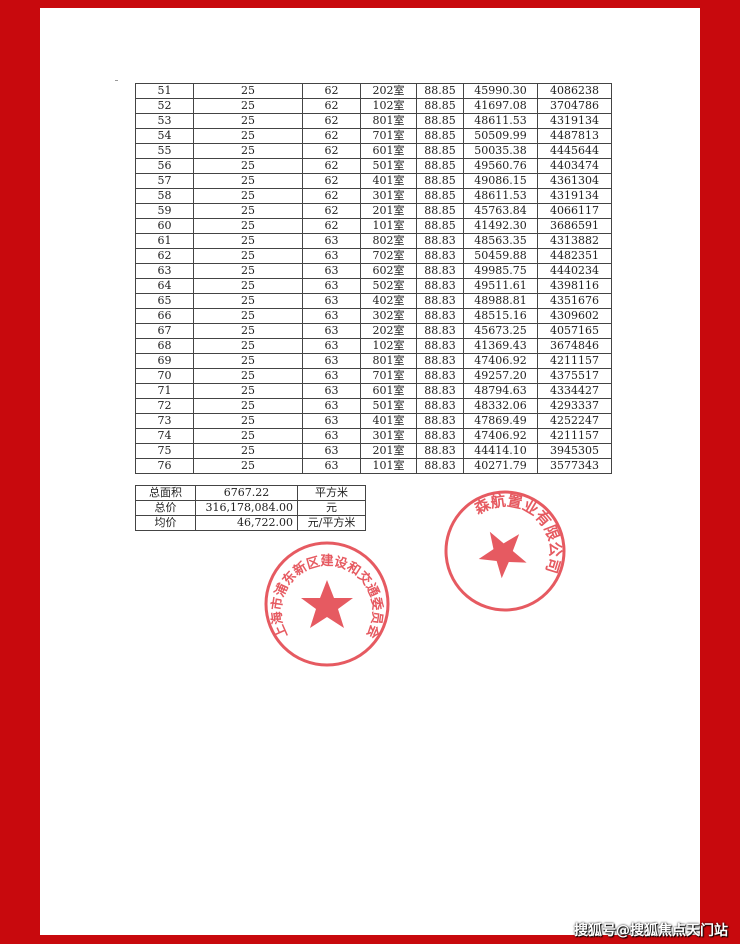  What do you see at coordinates (246, 508) in the screenshot?
I see `summary-value: 316,178,084.00` at bounding box center [246, 508].